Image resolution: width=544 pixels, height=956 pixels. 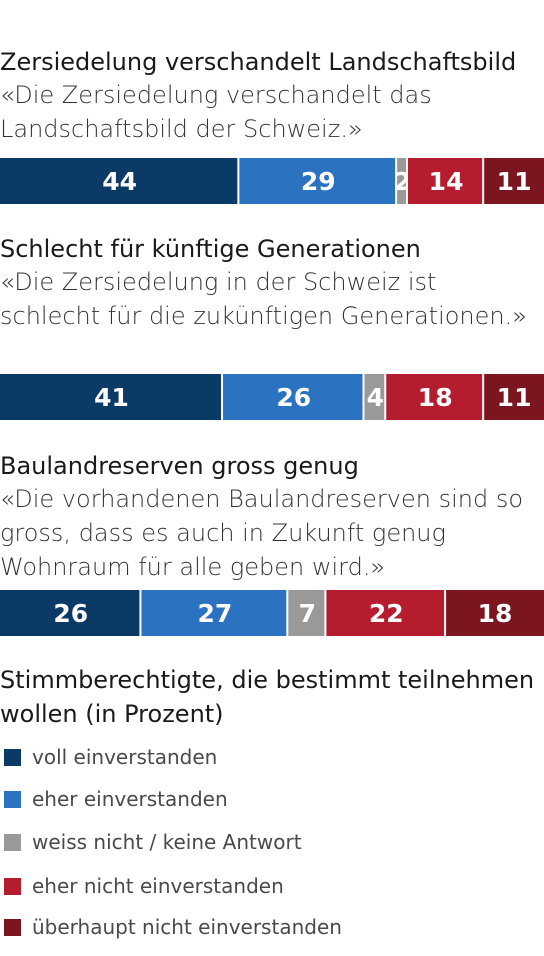 I want to click on legend-item-weiss-nicht: weiss nicht / keine Antwort, so click(x=151, y=842).